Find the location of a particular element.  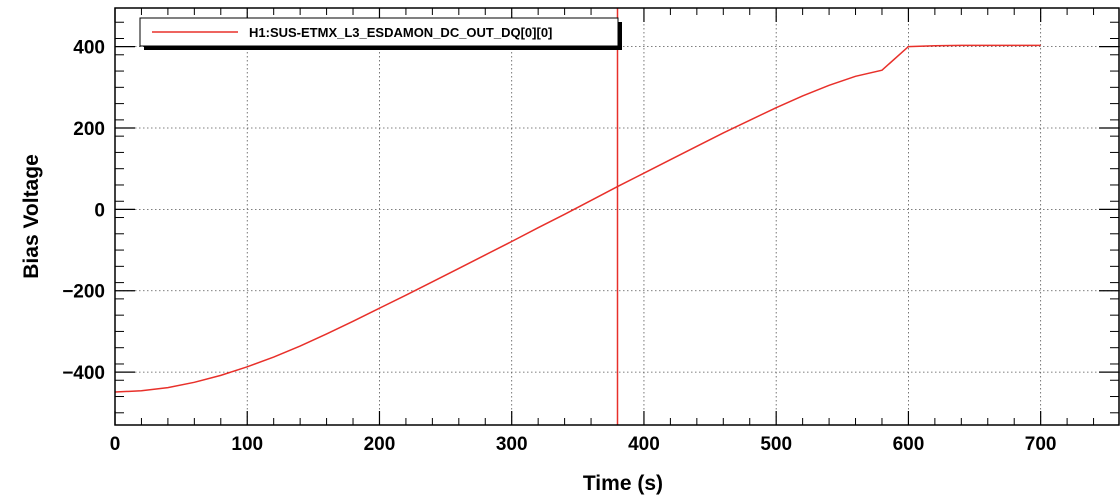

y-axis-title: Bias Voltage is located at coordinates (31, 216).